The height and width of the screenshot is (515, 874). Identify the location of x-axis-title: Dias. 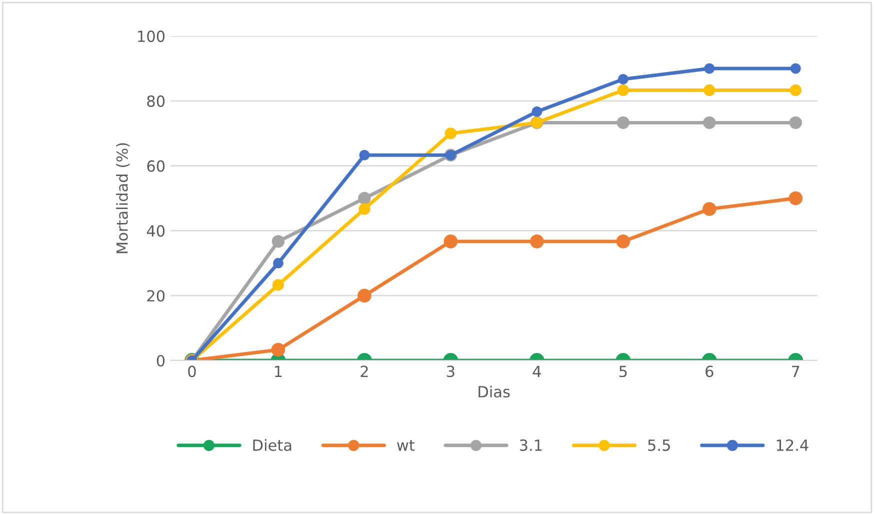
(494, 392).